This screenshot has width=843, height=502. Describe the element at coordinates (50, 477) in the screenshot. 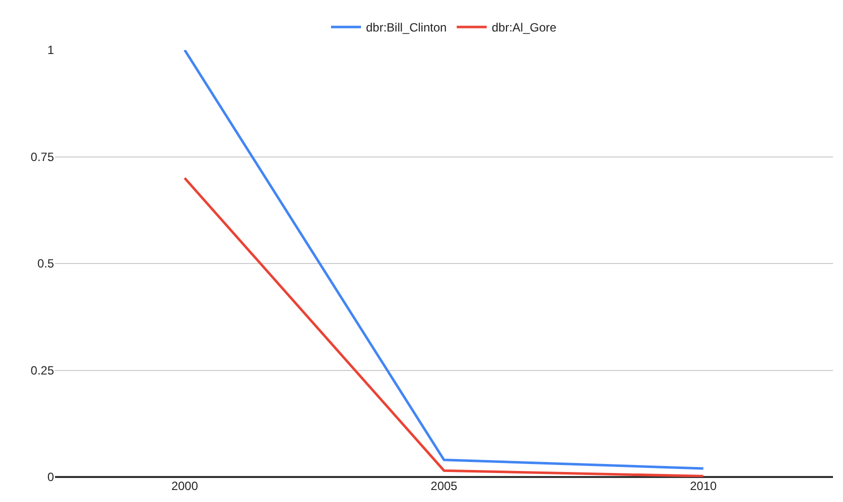

I see `y-tick-label: 0` at that location.